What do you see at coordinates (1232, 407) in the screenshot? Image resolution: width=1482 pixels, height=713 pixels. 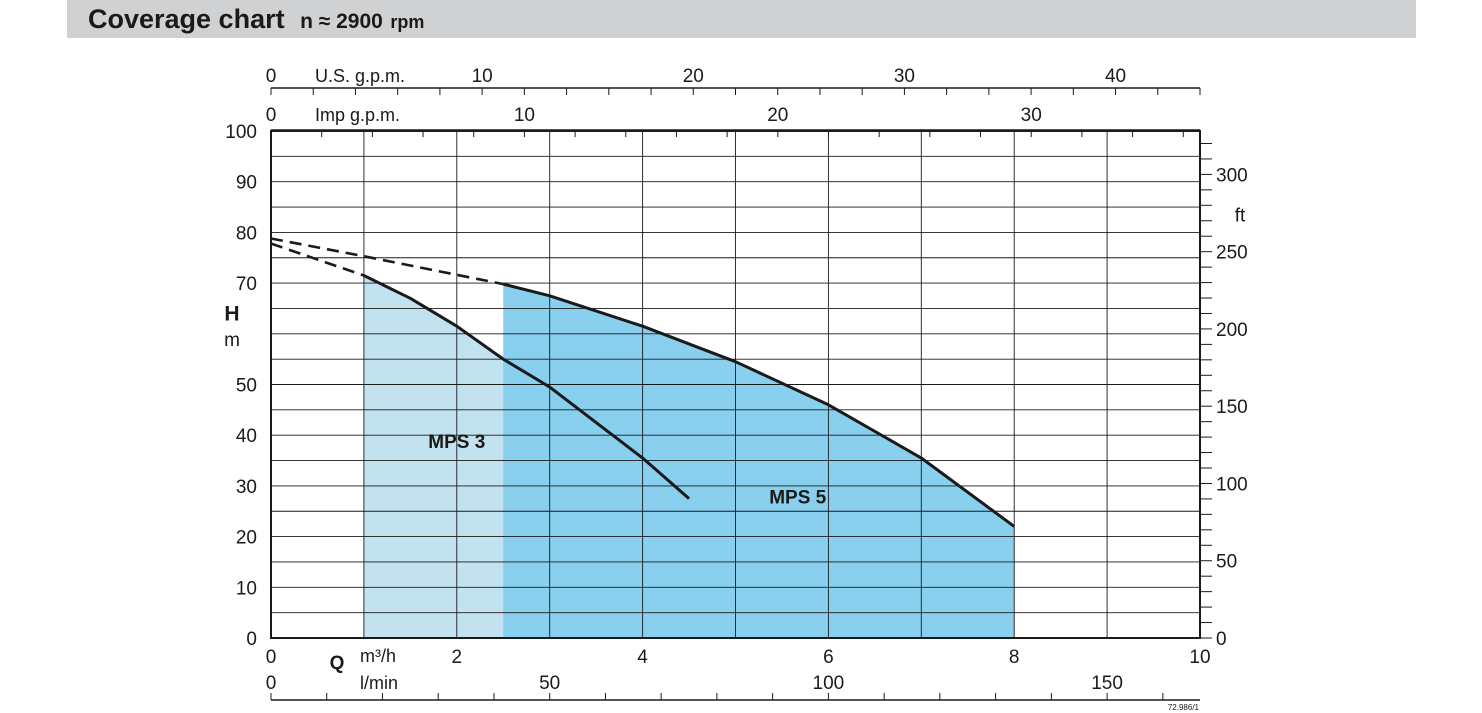 I see `ft-tick-label: 150` at bounding box center [1232, 407].